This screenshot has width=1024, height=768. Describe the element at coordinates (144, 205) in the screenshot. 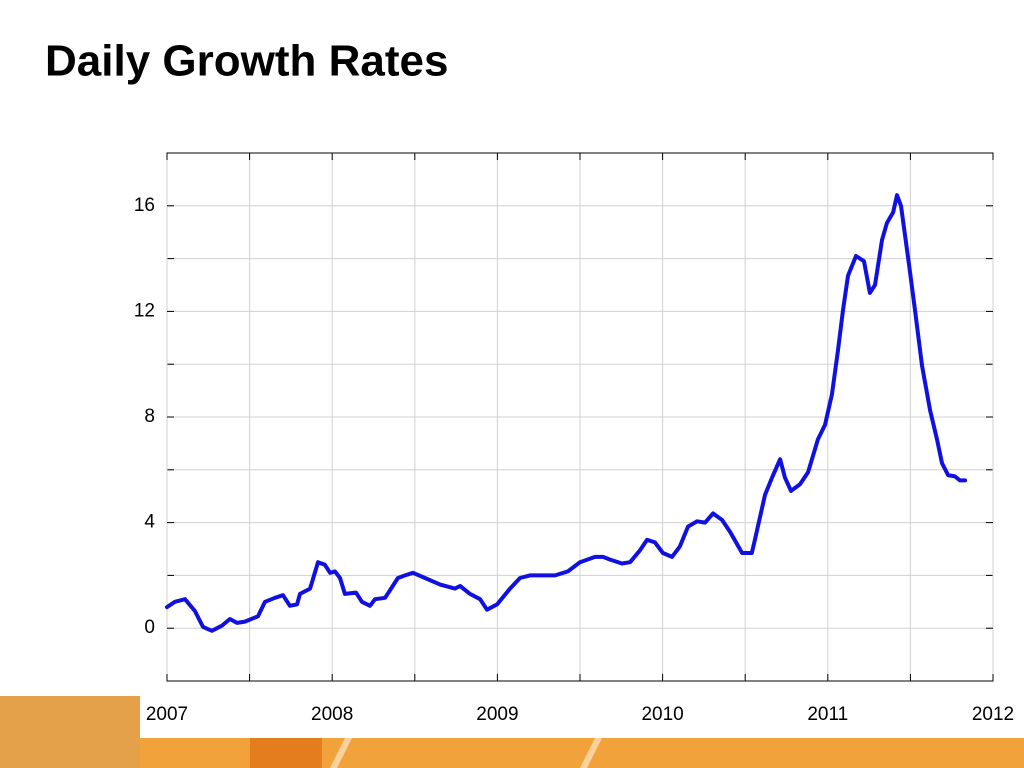

I see `y-tick-label: 16` at that location.